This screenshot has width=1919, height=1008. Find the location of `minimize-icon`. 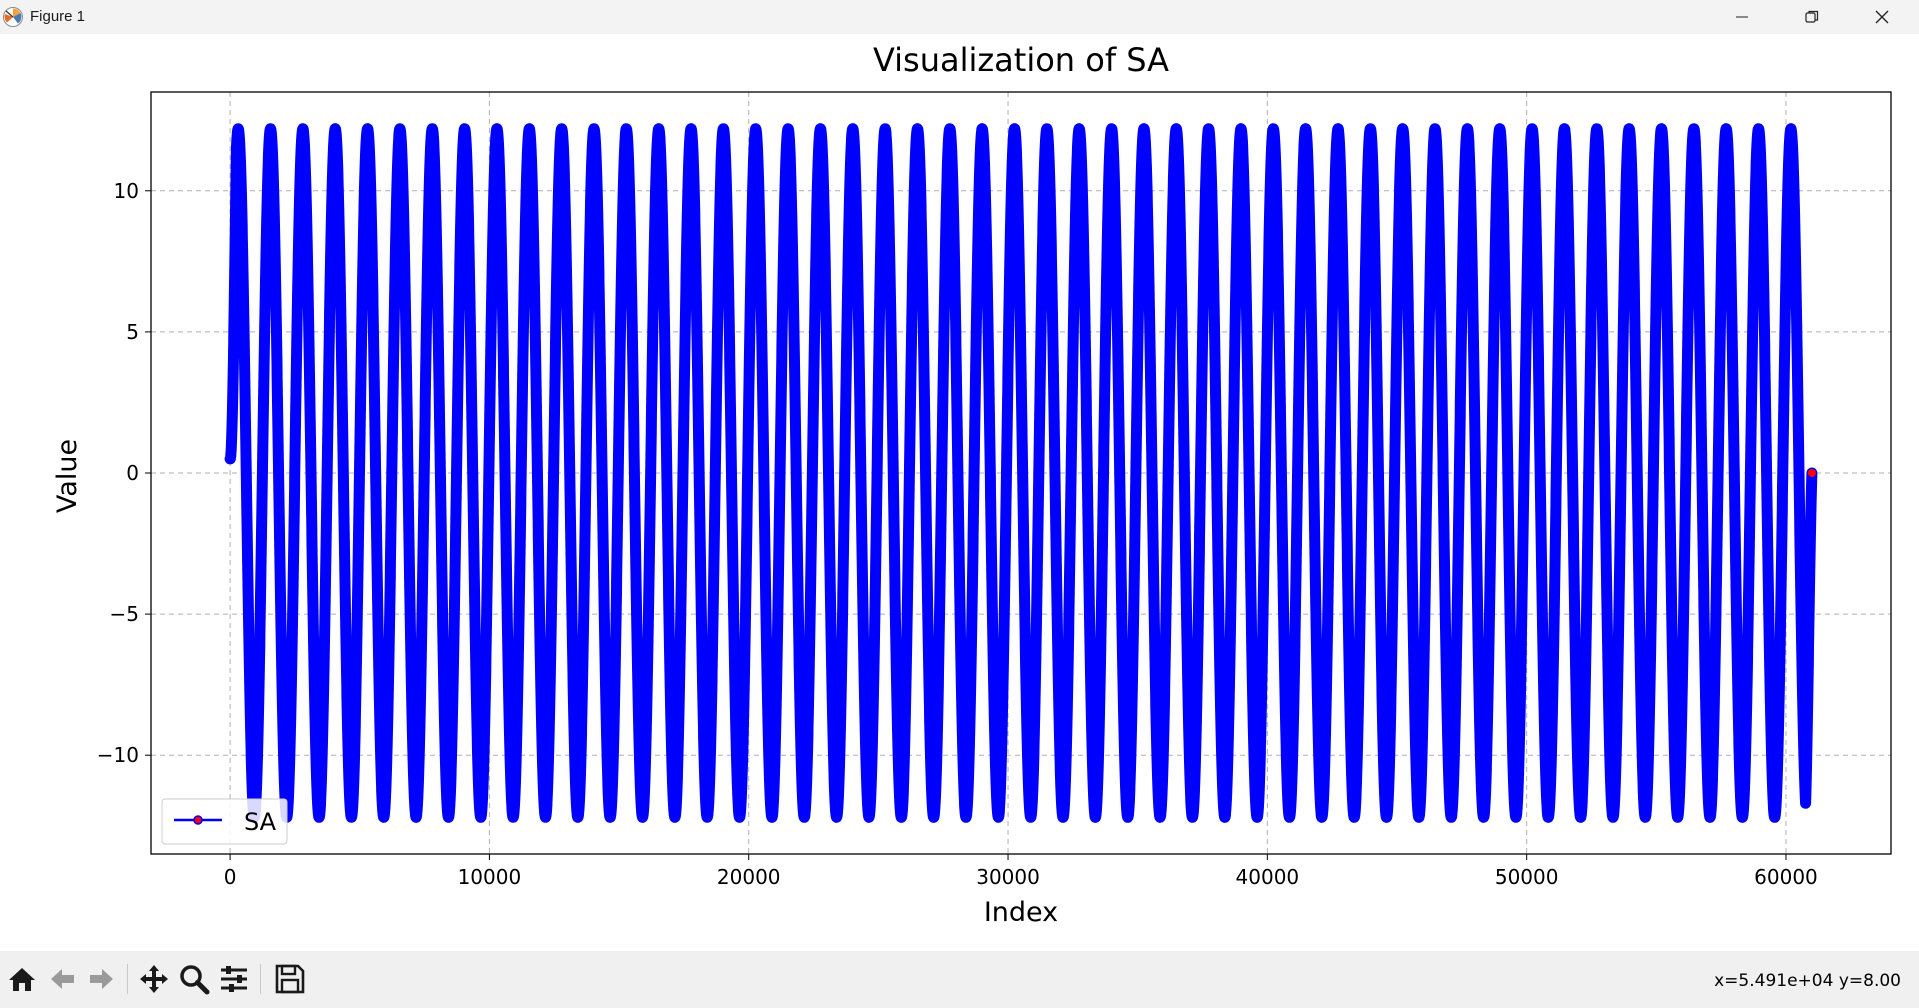

minimize-icon is located at coordinates (1742, 17).